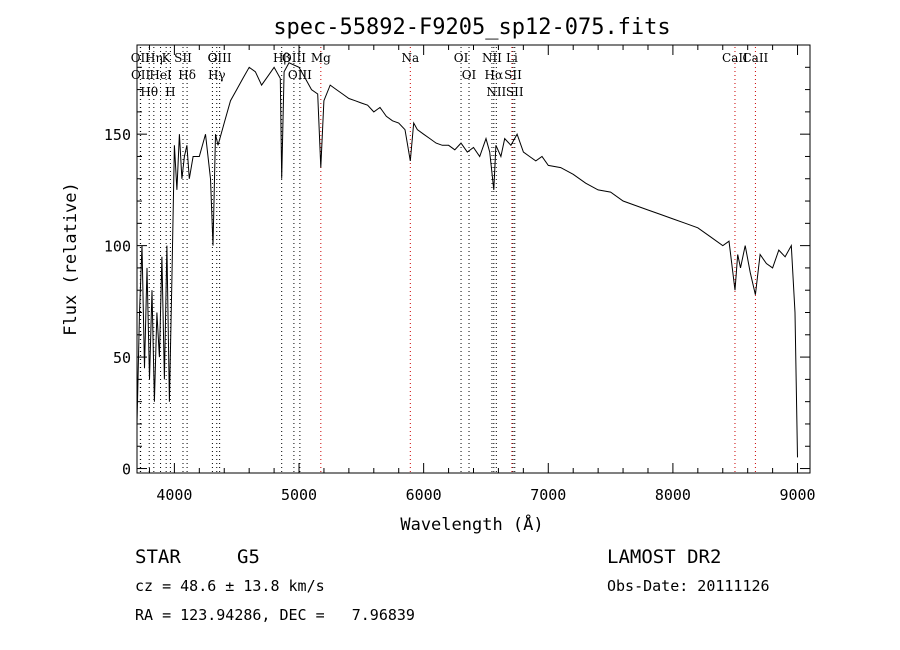 This screenshot has width=900, height=650. Describe the element at coordinates (217, 75) in the screenshot. I see `line-marker-label: Hγ` at that location.